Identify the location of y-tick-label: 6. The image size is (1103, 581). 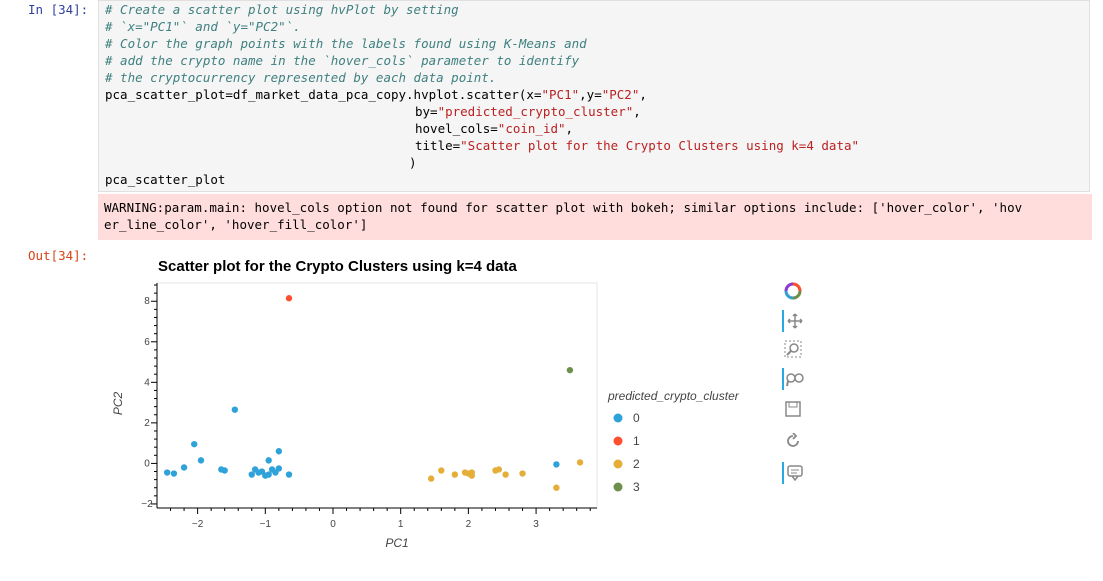
(147, 342).